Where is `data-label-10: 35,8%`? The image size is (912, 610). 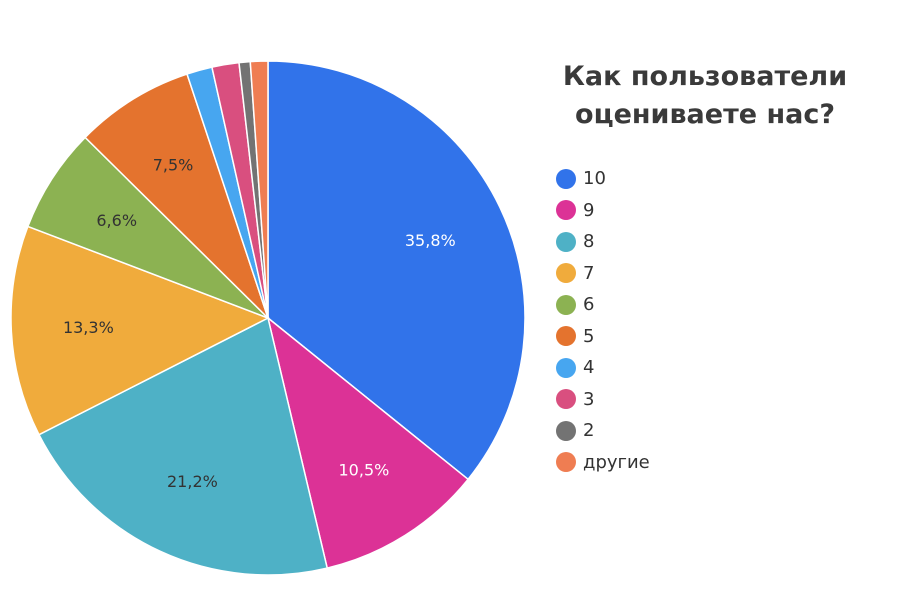
data-label-10: 35,8% is located at coordinates (430, 240).